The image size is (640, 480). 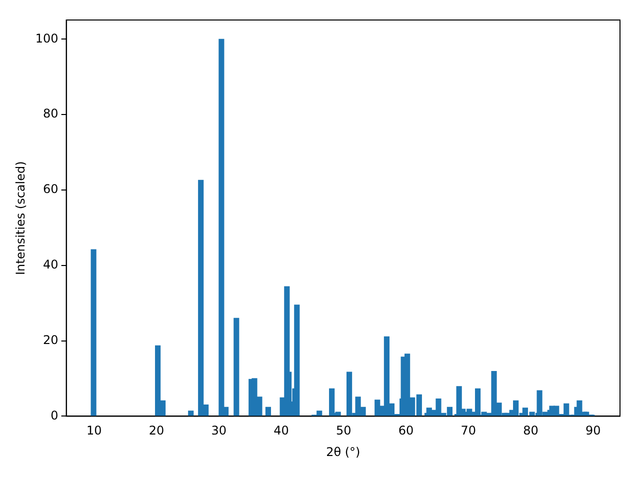 What do you see at coordinates (219, 431) in the screenshot?
I see `x-tick-label: 30` at bounding box center [219, 431].